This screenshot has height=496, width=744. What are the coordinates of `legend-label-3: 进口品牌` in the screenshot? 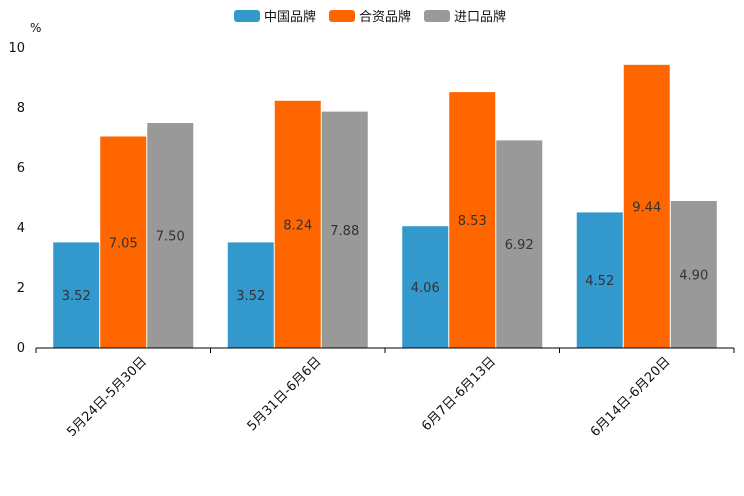 It's located at (480, 17).